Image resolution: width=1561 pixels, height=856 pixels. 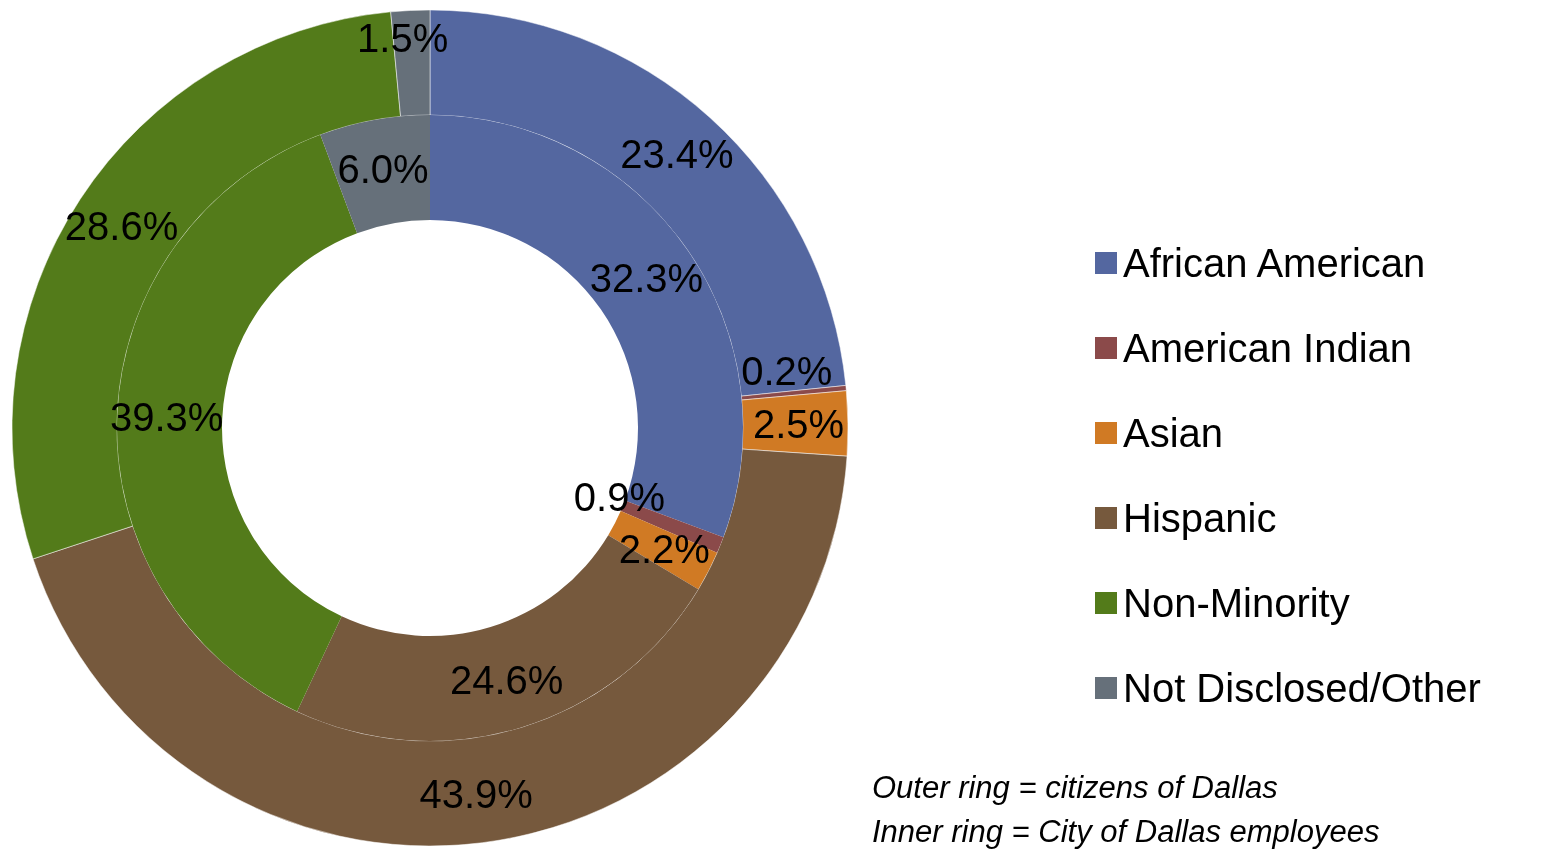 I want to click on legend-label: Hispanic, so click(x=1200, y=518).